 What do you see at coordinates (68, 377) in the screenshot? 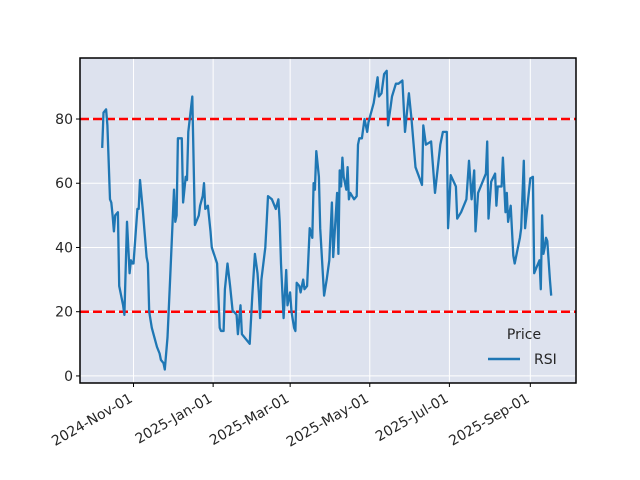
I see `y-tick-label: 0` at bounding box center [68, 377].